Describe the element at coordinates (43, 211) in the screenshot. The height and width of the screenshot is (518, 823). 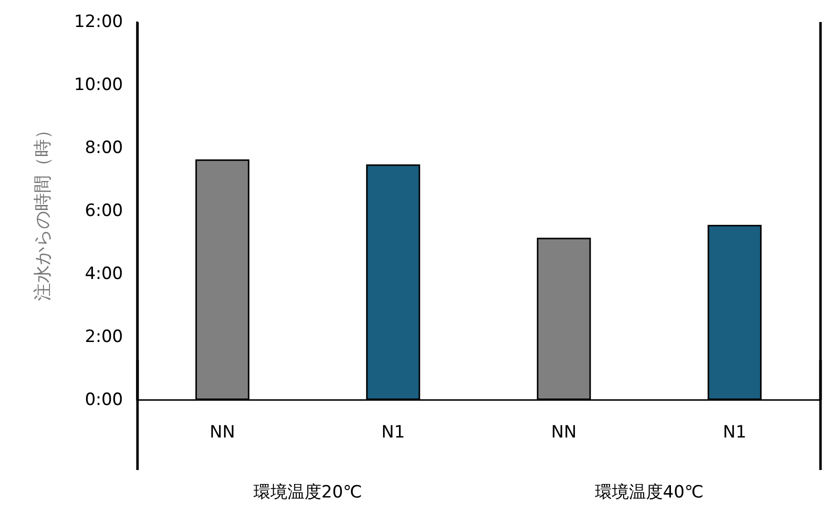
I see `y-axis-title: 注水からの時間（時）` at that location.